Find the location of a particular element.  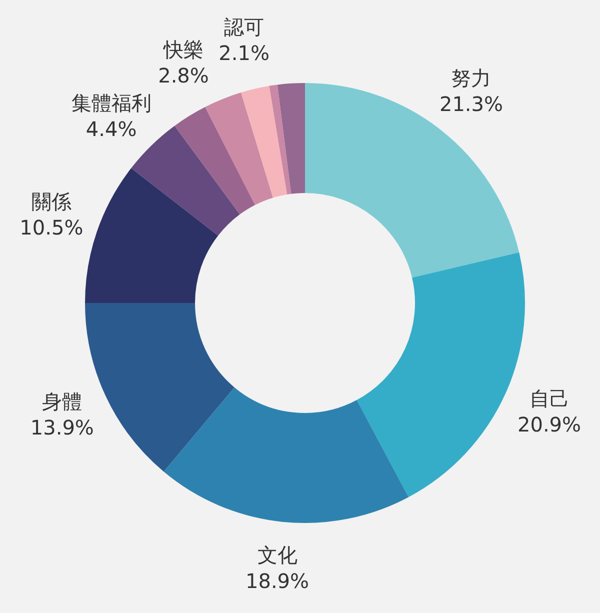

data-label: 20.9% is located at coordinates (549, 424).